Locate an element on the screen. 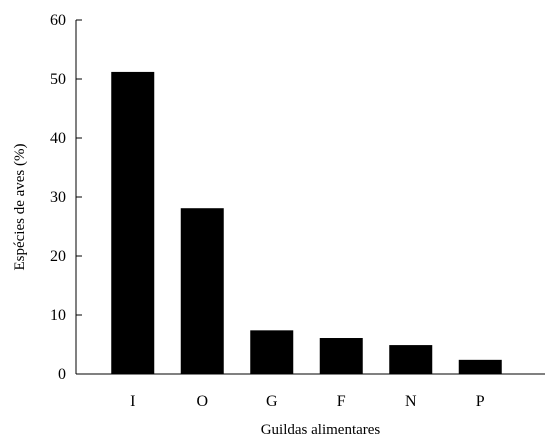 Image resolution: width=555 pixels, height=439 pixels. y-tick-label: 20 is located at coordinates (58, 256).